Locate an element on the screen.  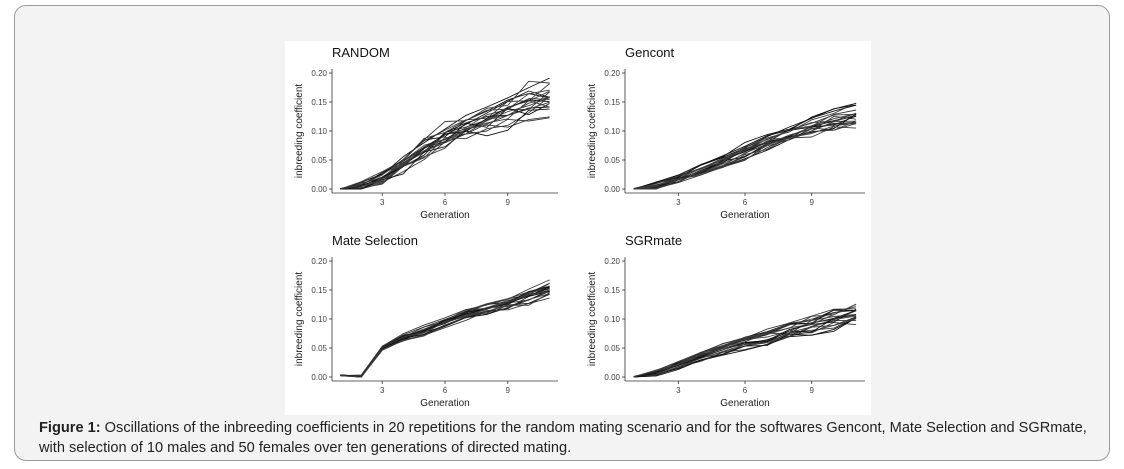
panel-title: Gencont is located at coordinates (650, 52).